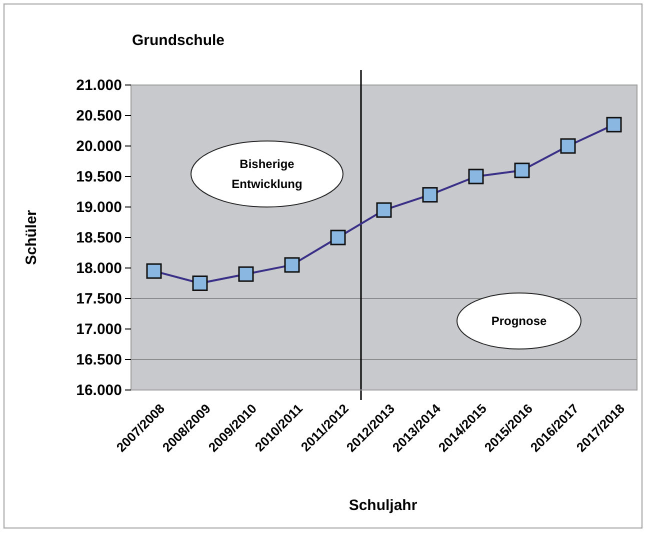 The height and width of the screenshot is (533, 648). Describe the element at coordinates (383, 505) in the screenshot. I see `x-axis-title: Schuljahr` at that location.